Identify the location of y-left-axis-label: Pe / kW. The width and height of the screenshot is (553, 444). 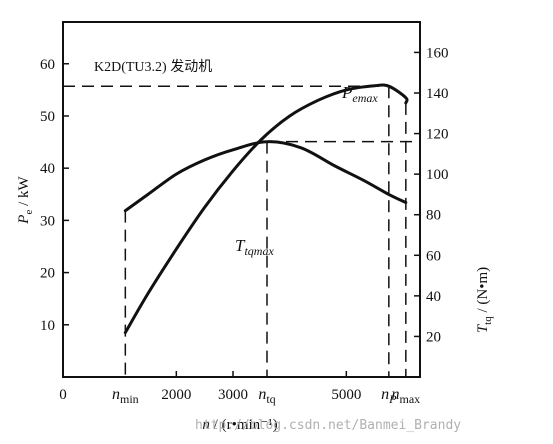
(25, 199).